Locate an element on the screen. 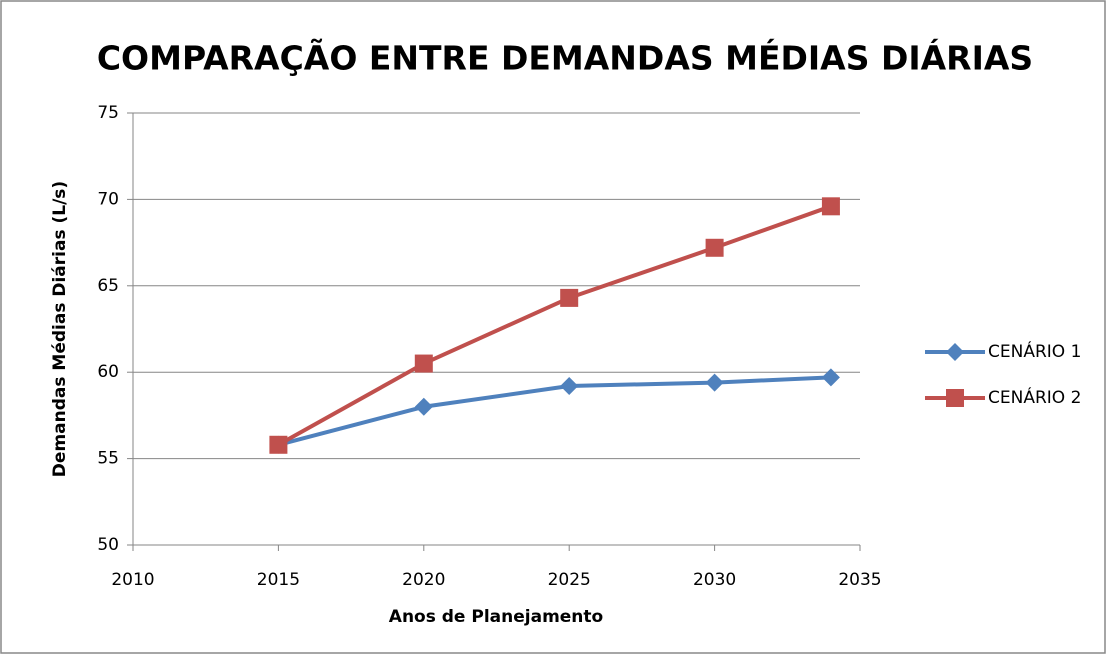  y-tick-label: 70 is located at coordinates (108, 199).